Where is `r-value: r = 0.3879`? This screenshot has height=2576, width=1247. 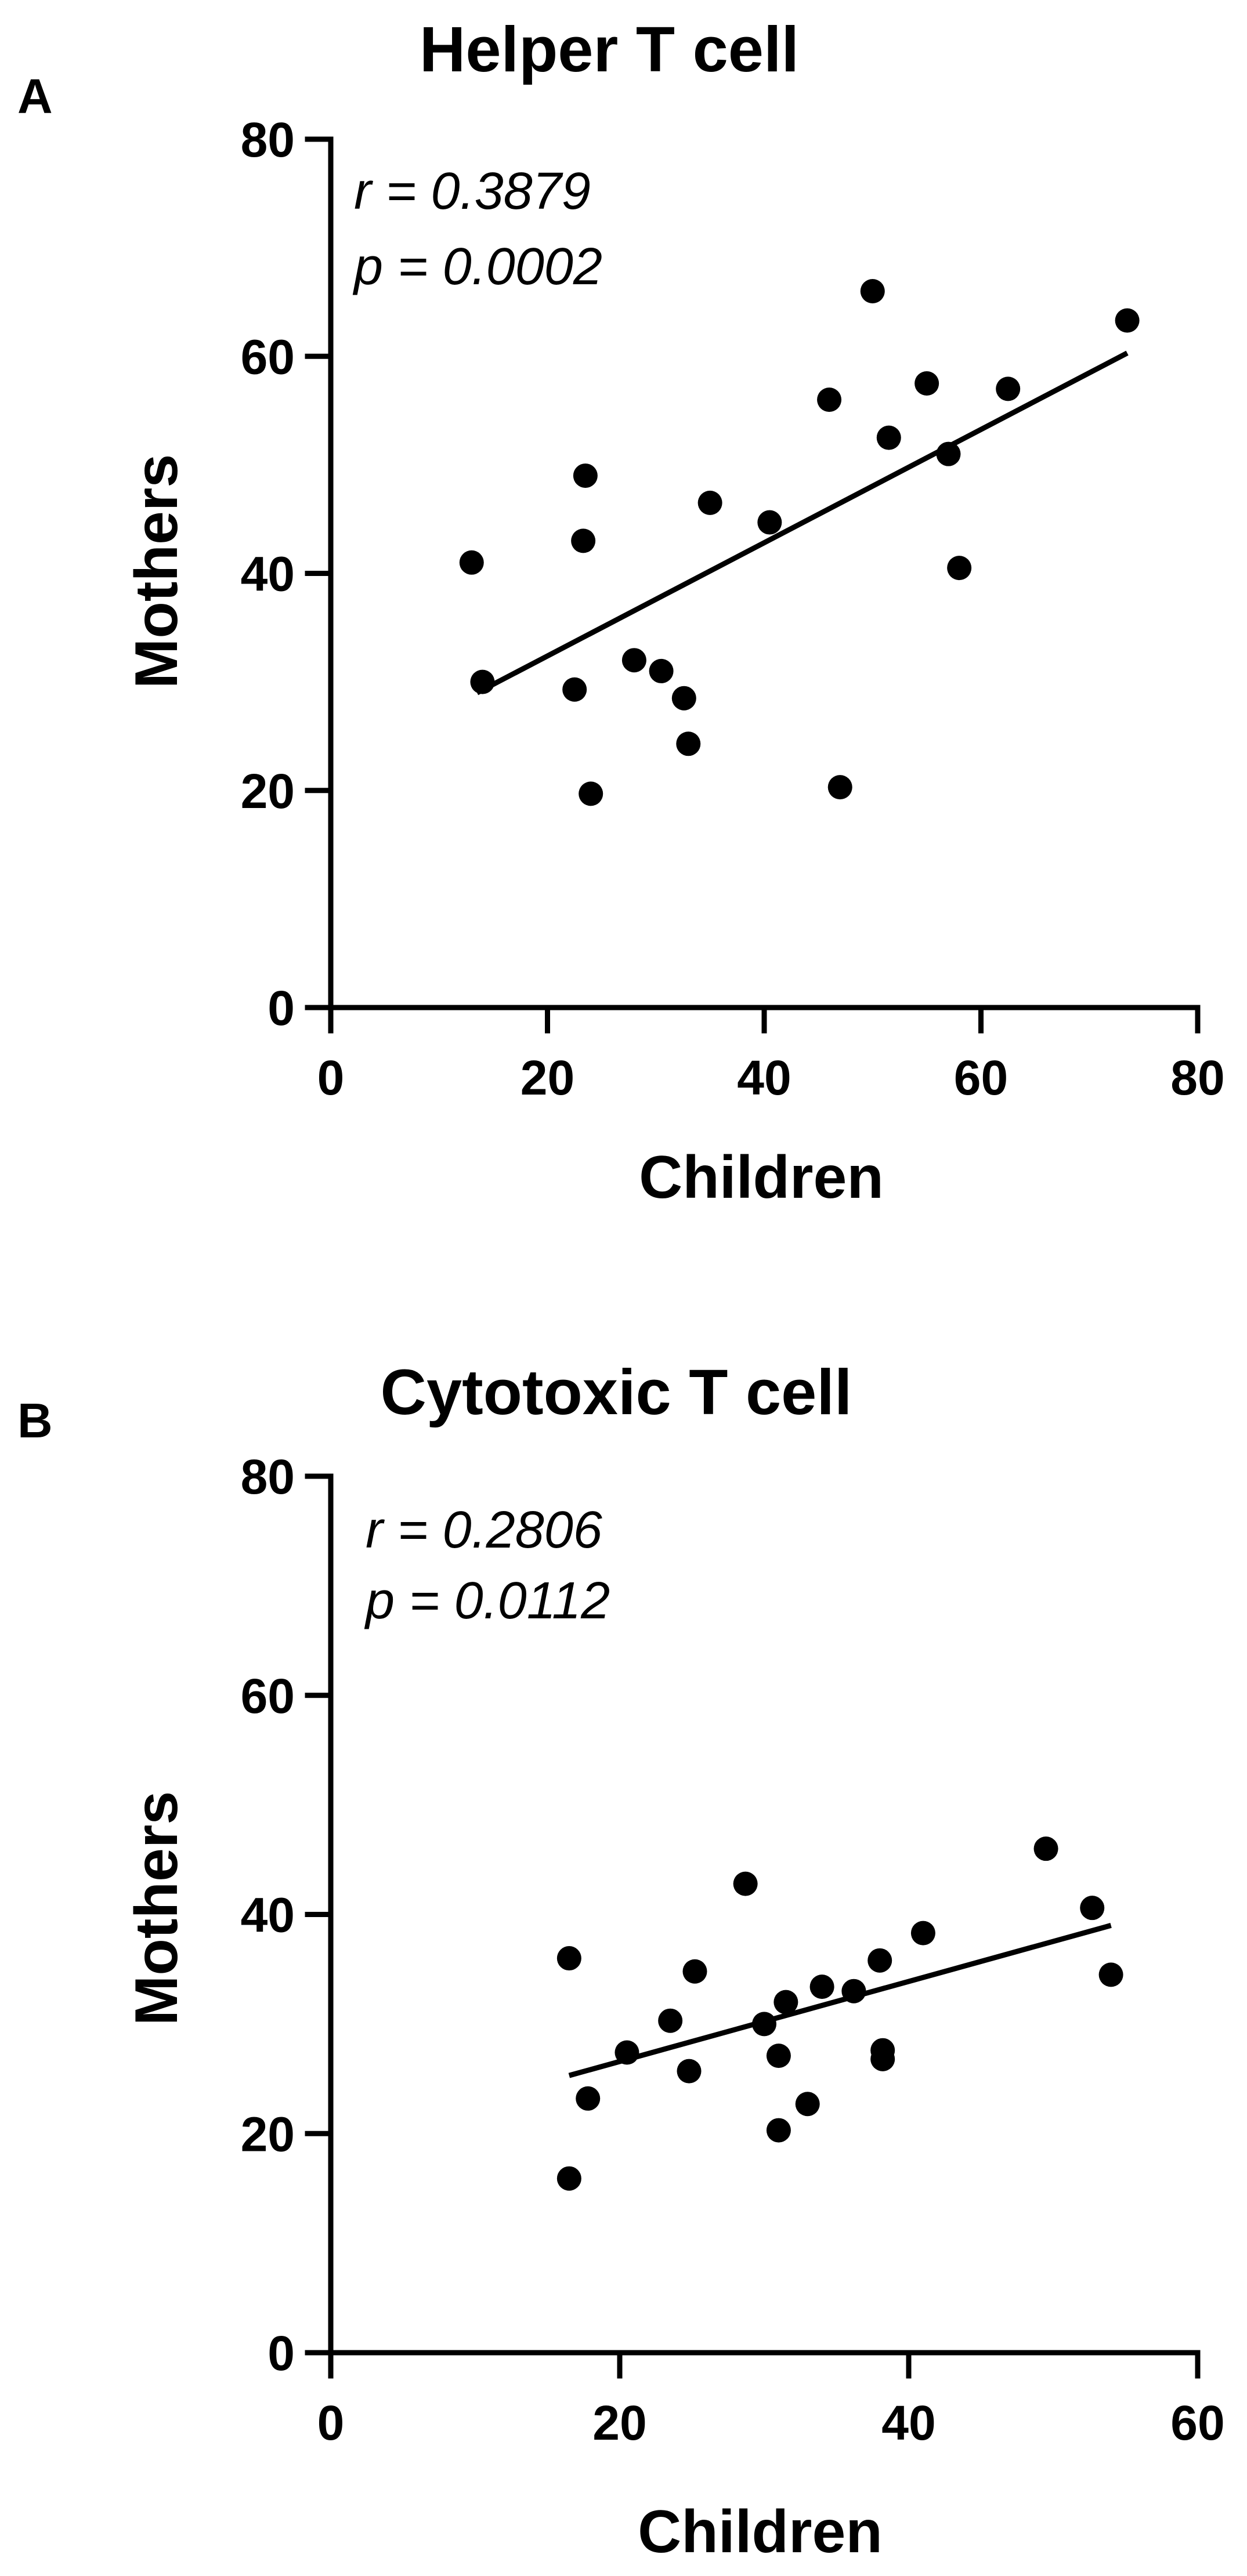 r-value: r = 0.3879 is located at coordinates (472, 191).